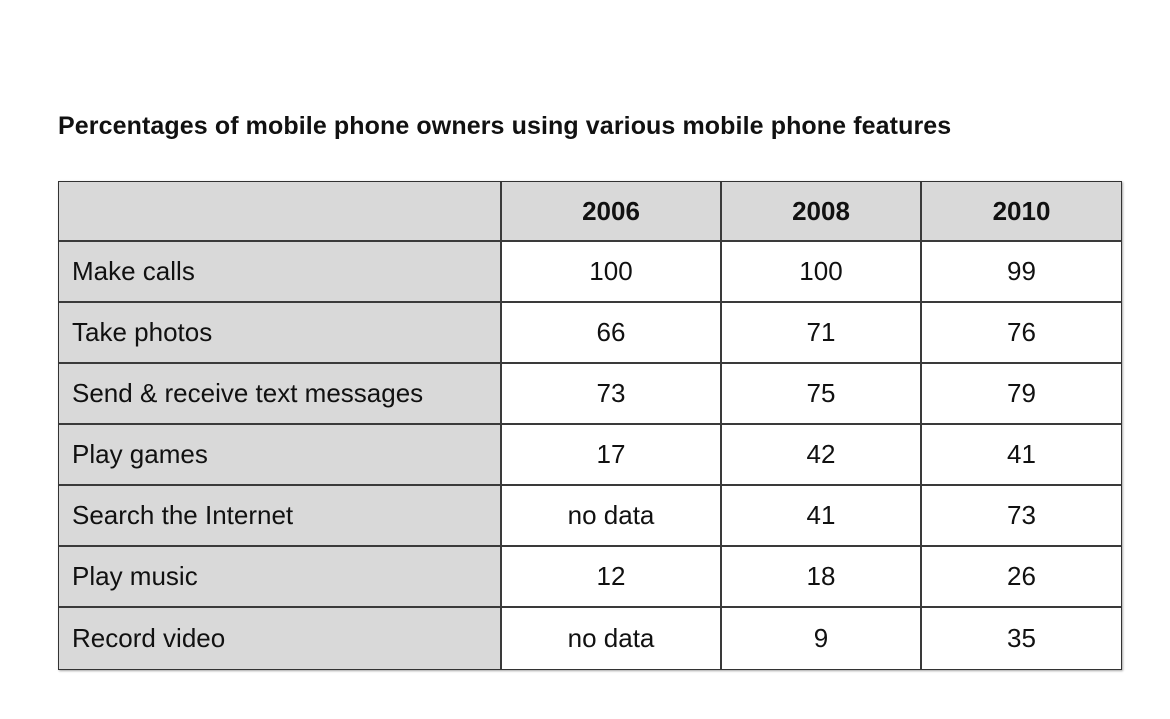 The height and width of the screenshot is (719, 1170). Describe the element at coordinates (1021, 333) in the screenshot. I see `value-cell: 76` at that location.